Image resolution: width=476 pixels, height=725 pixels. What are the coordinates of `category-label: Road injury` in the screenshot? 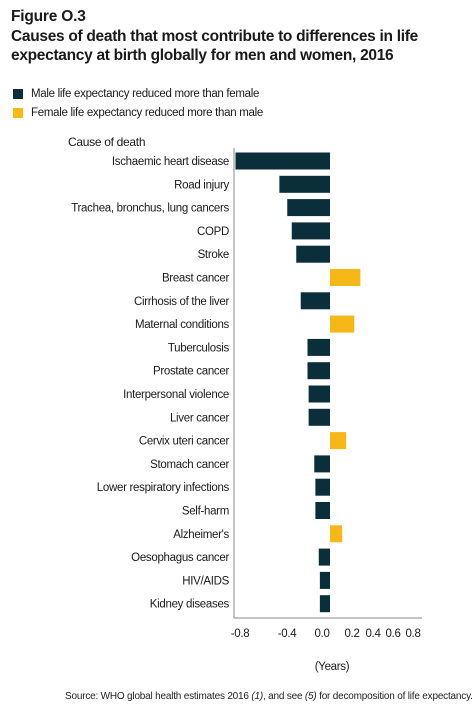 It's located at (201, 185).